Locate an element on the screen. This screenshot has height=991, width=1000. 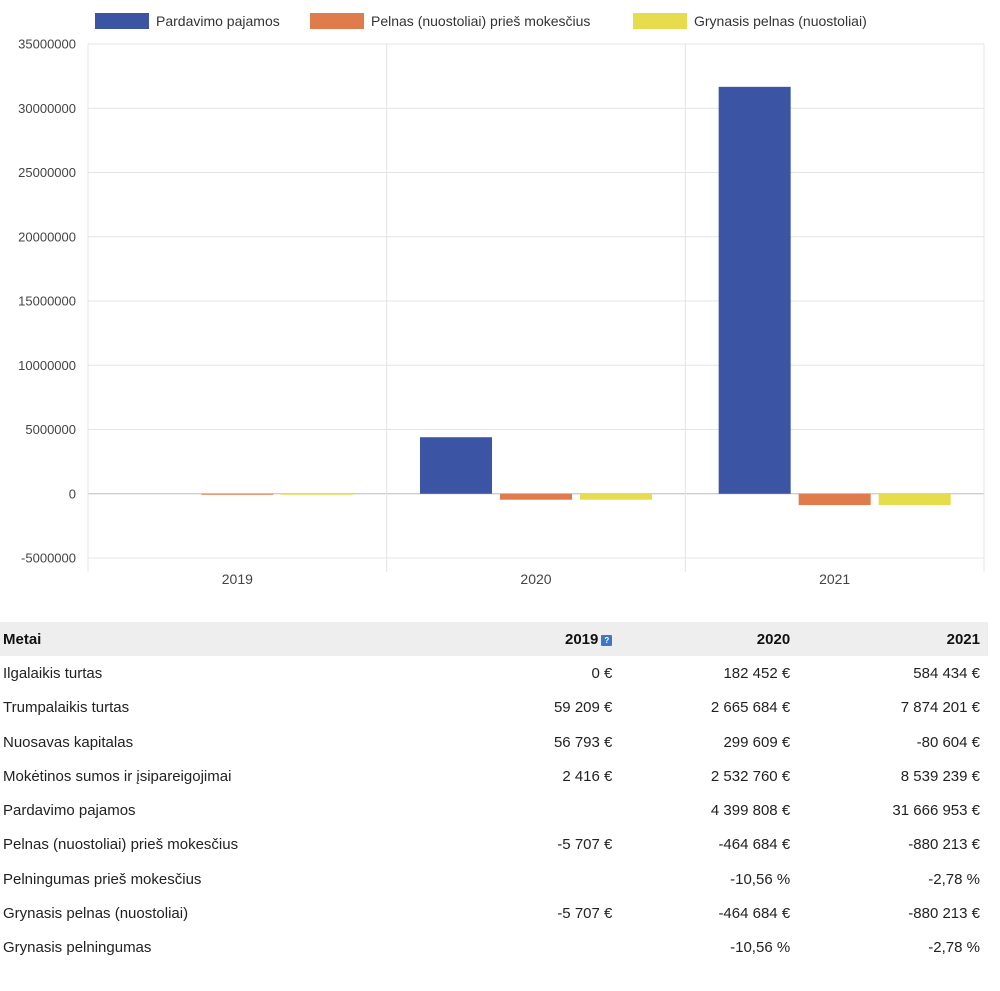
row-label: Grynasis pelnas (nuostoliai) is located at coordinates (96, 914).